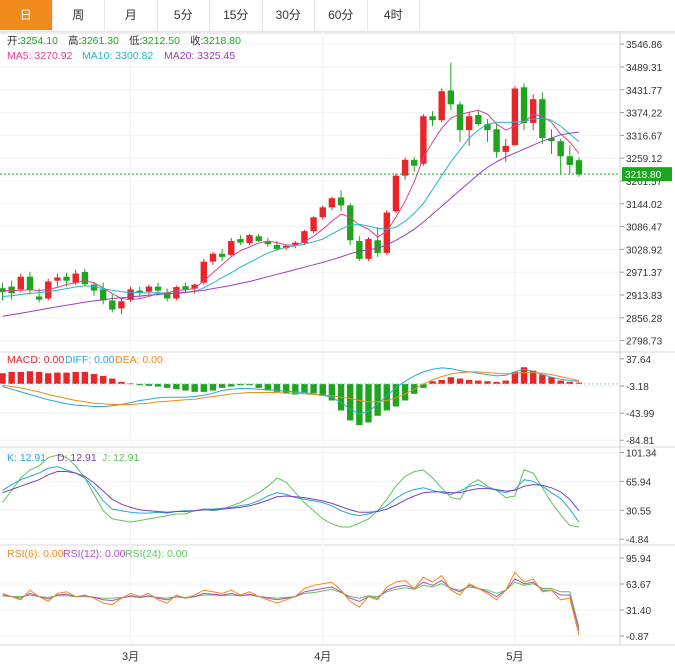 Image resolution: width=675 pixels, height=670 pixels. Describe the element at coordinates (638, 360) in the screenshot. I see `y-tick-label: 37.64` at that location.